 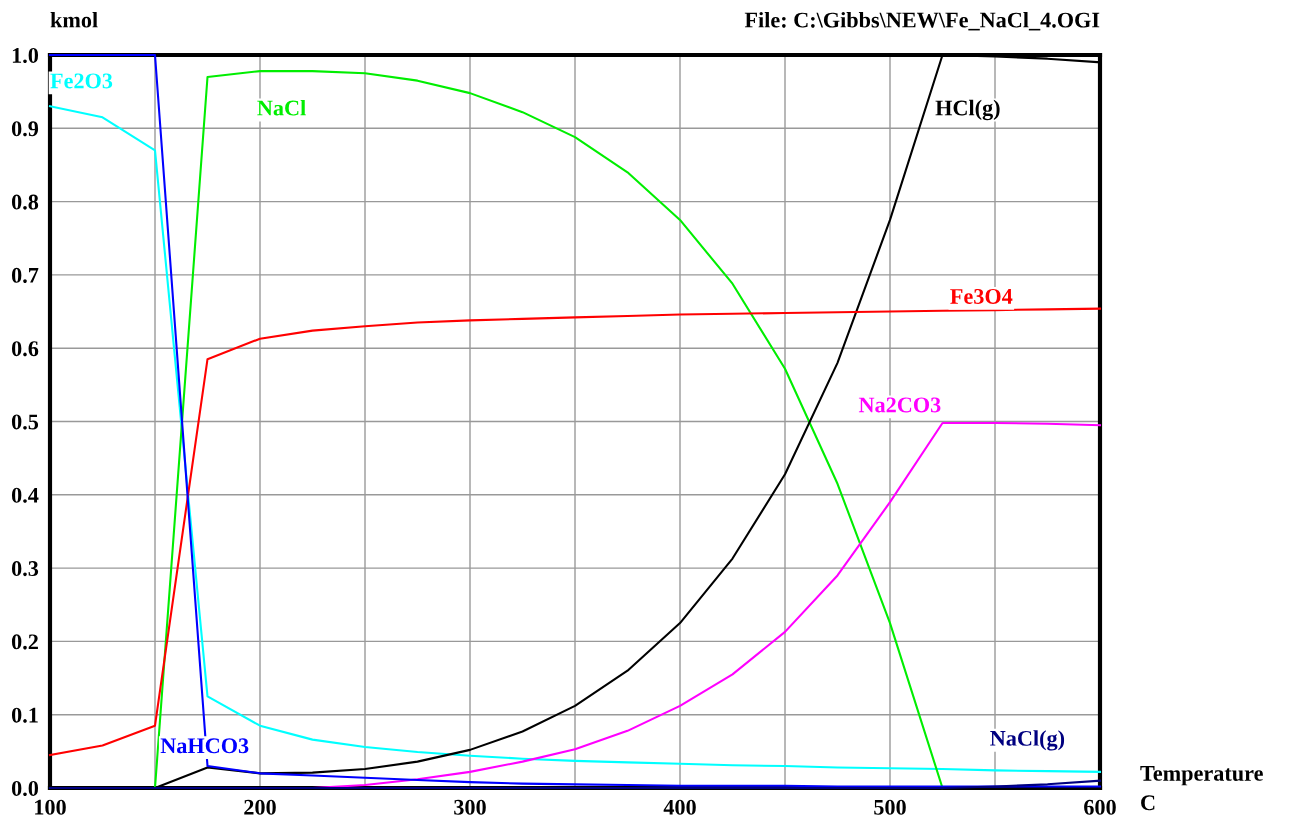 I want to click on x-tick-label: 400, so click(x=679, y=807).